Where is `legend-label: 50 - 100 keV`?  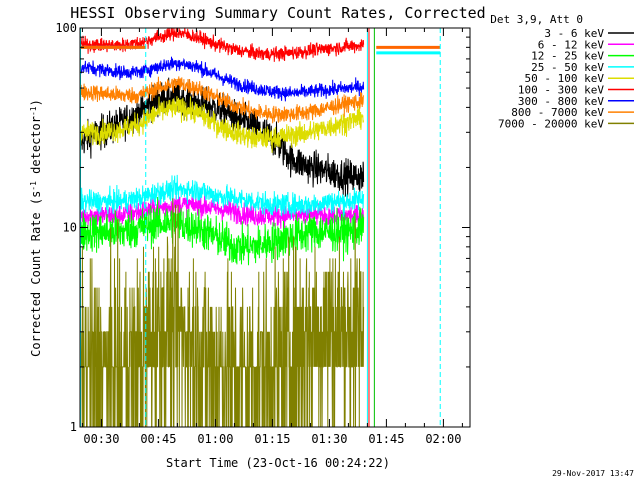
legend-label: 50 - 100 keV is located at coordinates (565, 78).